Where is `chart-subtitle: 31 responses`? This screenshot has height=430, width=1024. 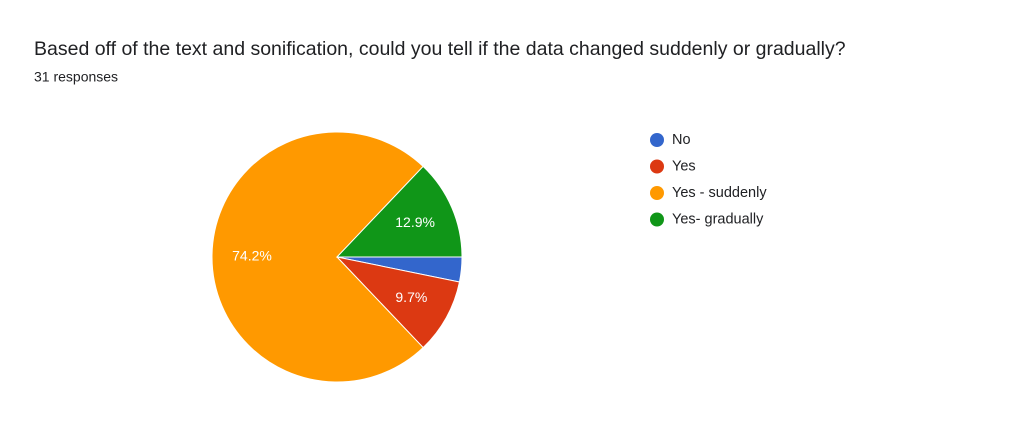 chart-subtitle: 31 responses is located at coordinates (76, 77).